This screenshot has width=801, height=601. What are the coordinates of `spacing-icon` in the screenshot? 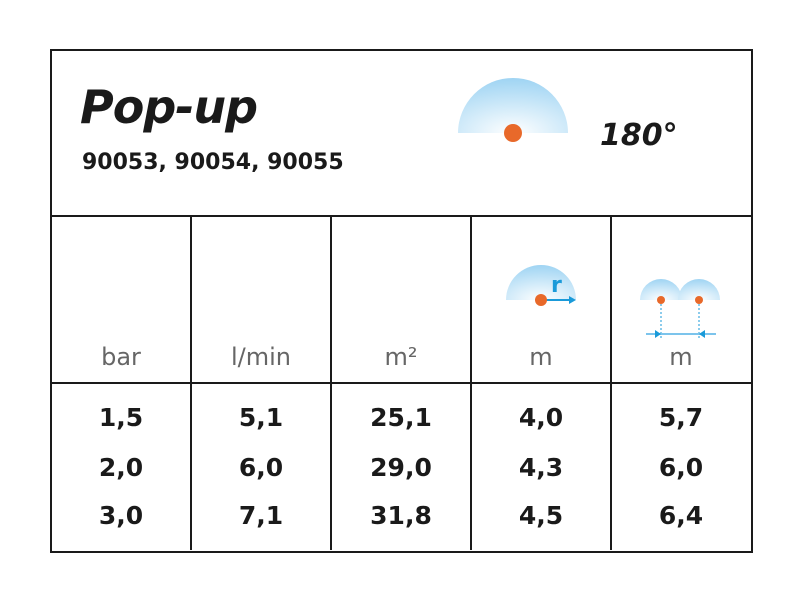 It's located at (680, 308).